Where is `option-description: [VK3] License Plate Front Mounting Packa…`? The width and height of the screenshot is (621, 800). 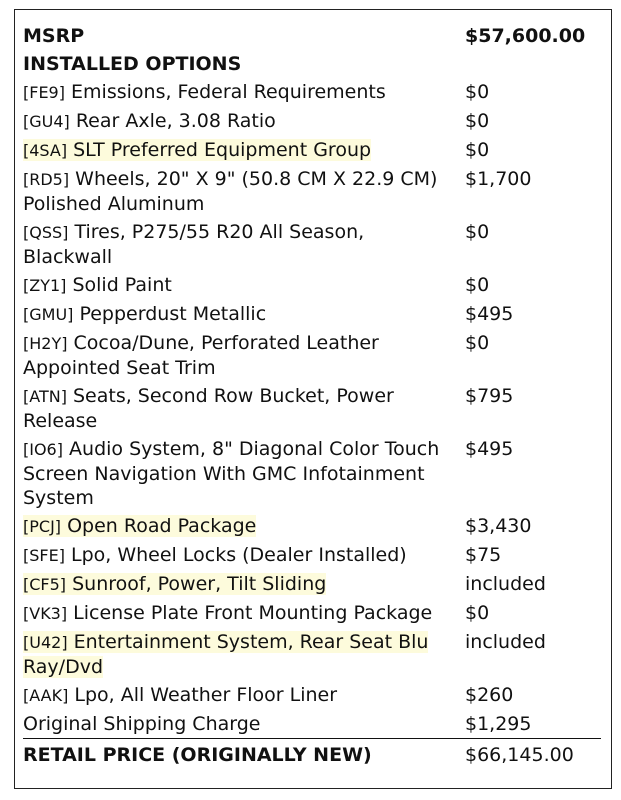
option-description: [VK3] License Plate Front Mounting Packa… is located at coordinates (240, 613).